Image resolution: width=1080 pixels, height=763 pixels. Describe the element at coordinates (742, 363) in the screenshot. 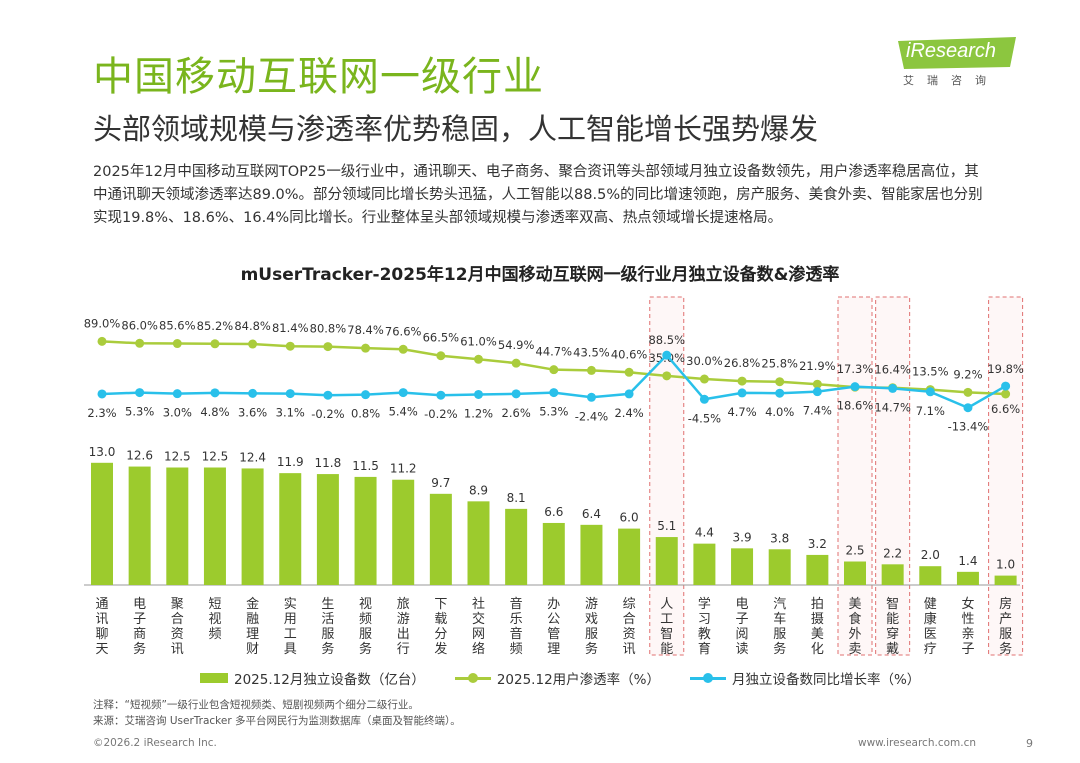

I see `penetration-label: 26.8%` at that location.